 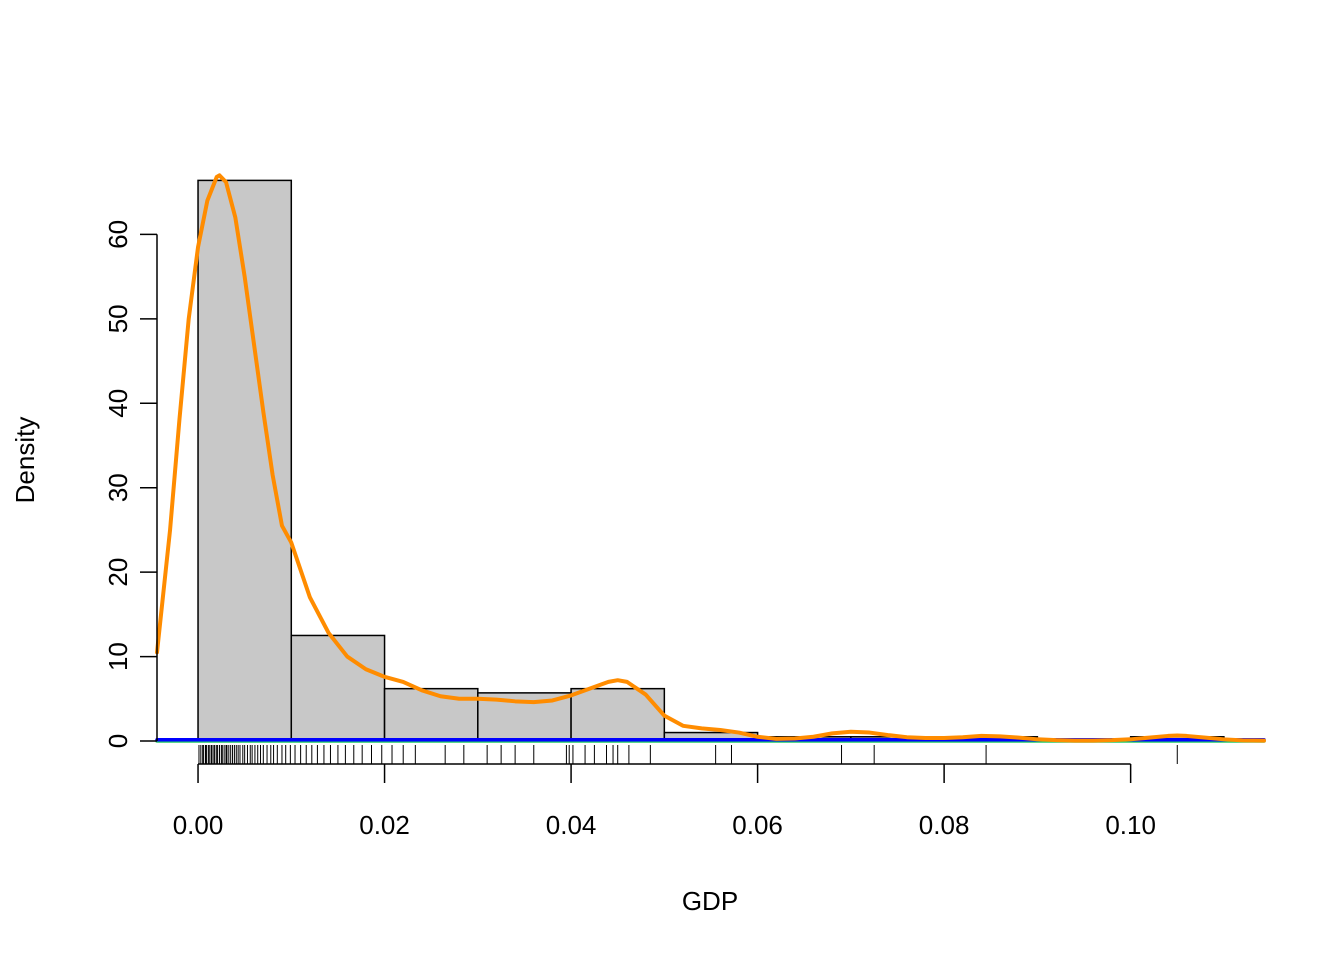 What do you see at coordinates (118, 318) in the screenshot?
I see `y-tick-label-5: 50` at bounding box center [118, 318].